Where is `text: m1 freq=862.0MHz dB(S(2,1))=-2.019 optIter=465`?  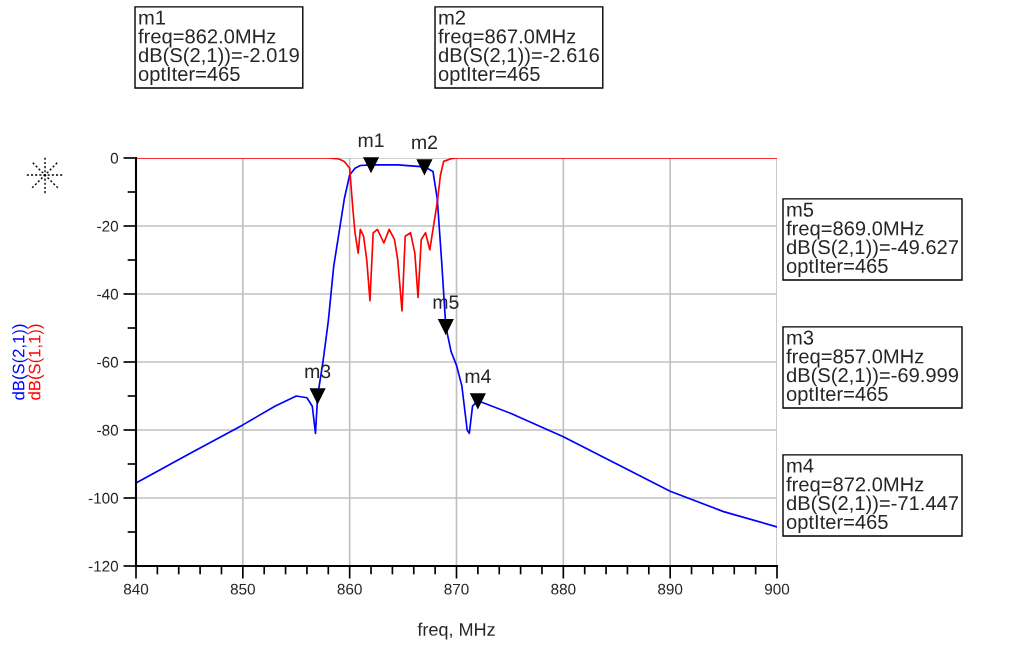
text: m1 freq=862.0MHz dB(S(2,1))=-2.019 optIter=465 is located at coordinates (218, 48).